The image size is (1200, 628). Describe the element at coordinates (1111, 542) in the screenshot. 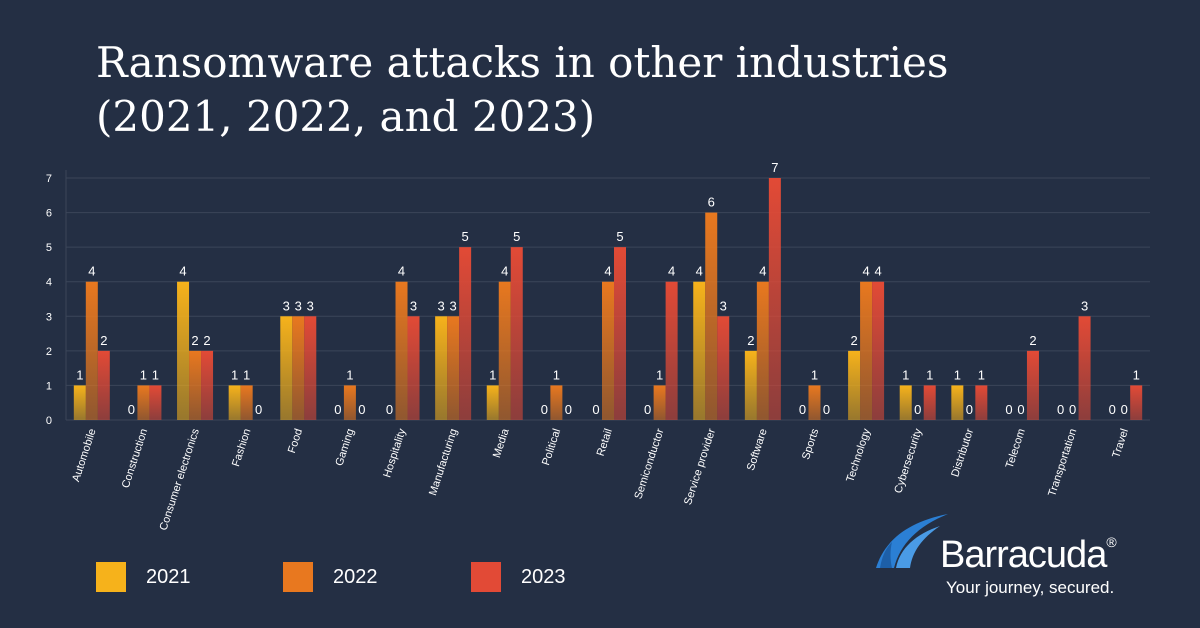

I see `registered-mark: ®` at that location.